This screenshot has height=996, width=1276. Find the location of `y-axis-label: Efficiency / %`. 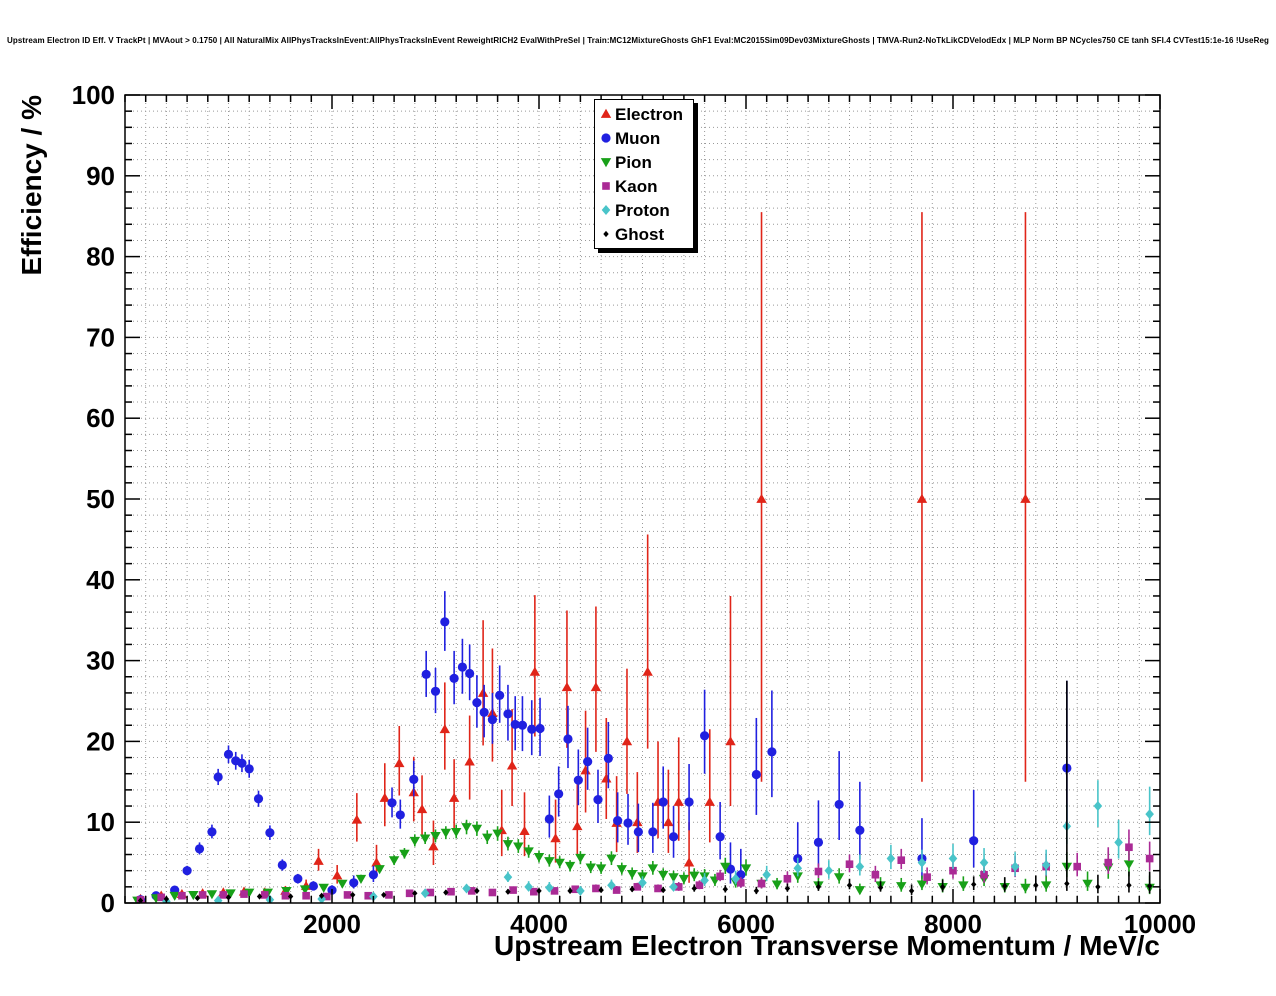

y-axis-label: Efficiency / % is located at coordinates (31, 185).